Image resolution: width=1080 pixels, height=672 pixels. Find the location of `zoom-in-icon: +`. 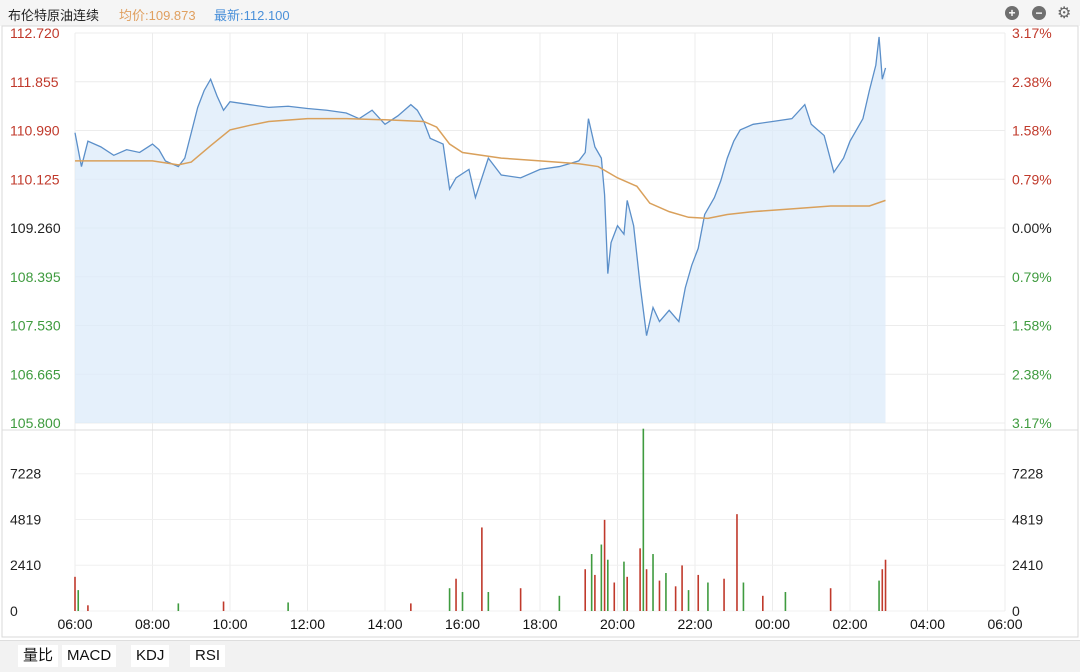

zoom-in-icon: + is located at coordinates (1012, 13).